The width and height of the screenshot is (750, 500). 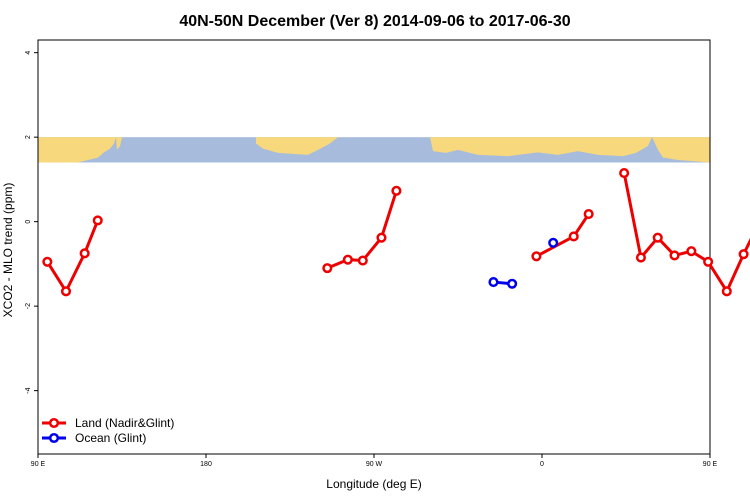 I want to click on y-tick-label-2: 0, so click(x=28, y=222).